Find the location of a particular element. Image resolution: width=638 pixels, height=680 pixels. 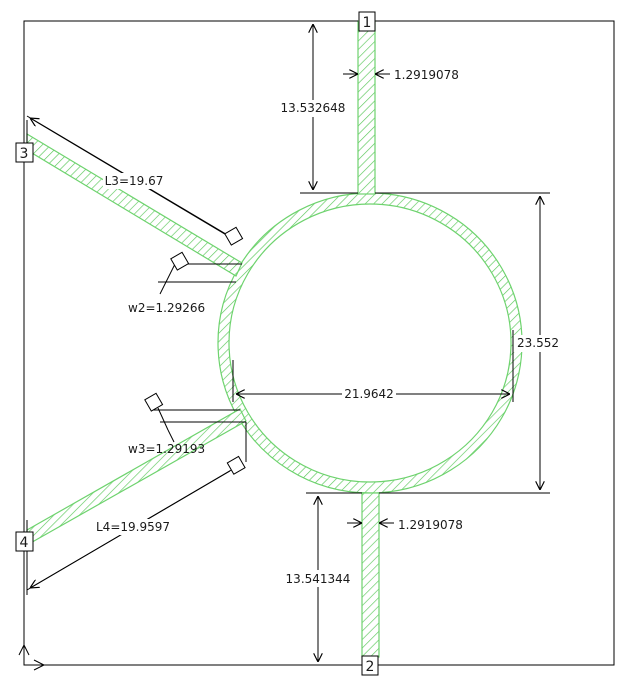

ring-width-dimension: 21.9642 is located at coordinates (373, 366).